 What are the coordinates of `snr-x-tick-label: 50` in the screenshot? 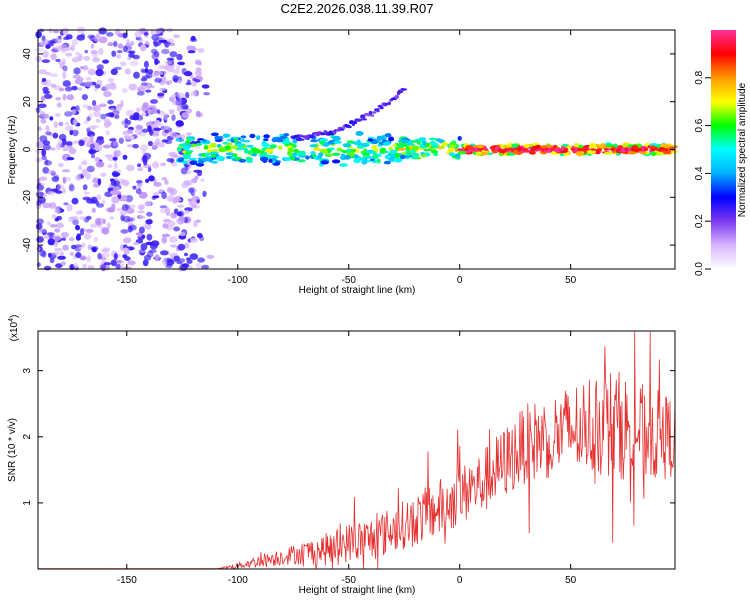 It's located at (571, 580).